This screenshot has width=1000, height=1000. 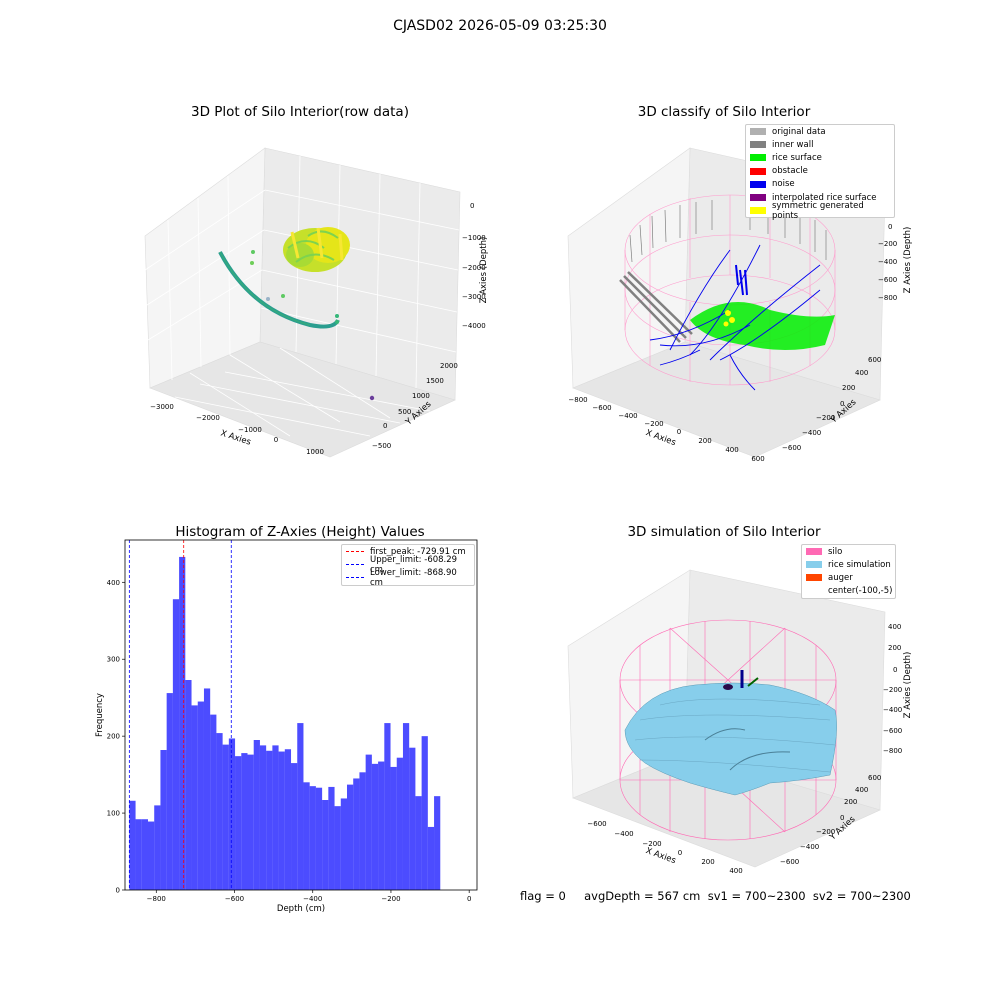 I want to click on simulation-y-tick: −400, so click(x=809, y=847).